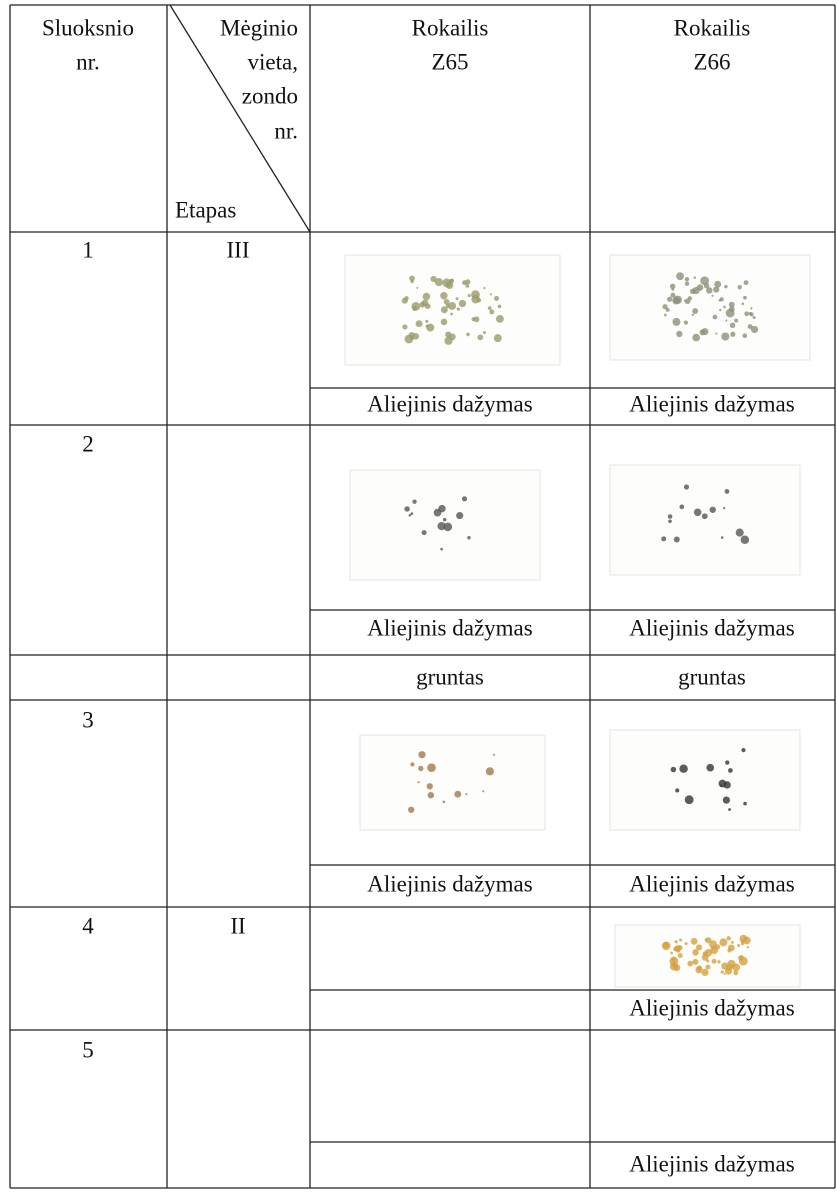  Describe the element at coordinates (237, 925) in the screenshot. I see `stage: II` at that location.